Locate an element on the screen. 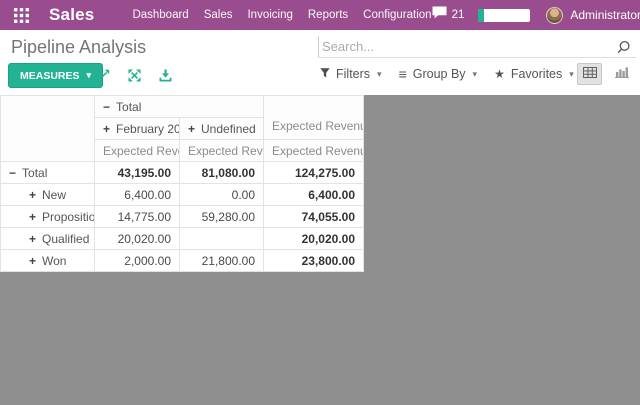 This screenshot has height=405, width=640. pivot-grid-icon is located at coordinates (589, 74).